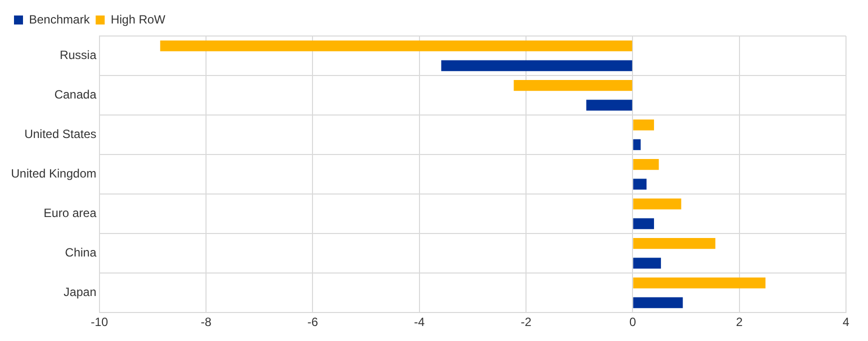  What do you see at coordinates (312, 322) in the screenshot?
I see `x-tick-label: -6` at bounding box center [312, 322].